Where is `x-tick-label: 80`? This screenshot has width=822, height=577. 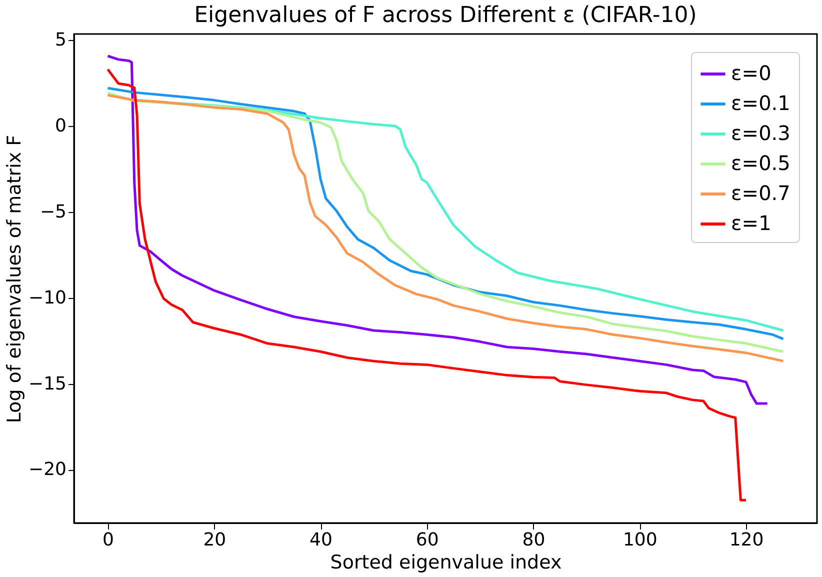 x-tick-label: 80 is located at coordinates (534, 540).